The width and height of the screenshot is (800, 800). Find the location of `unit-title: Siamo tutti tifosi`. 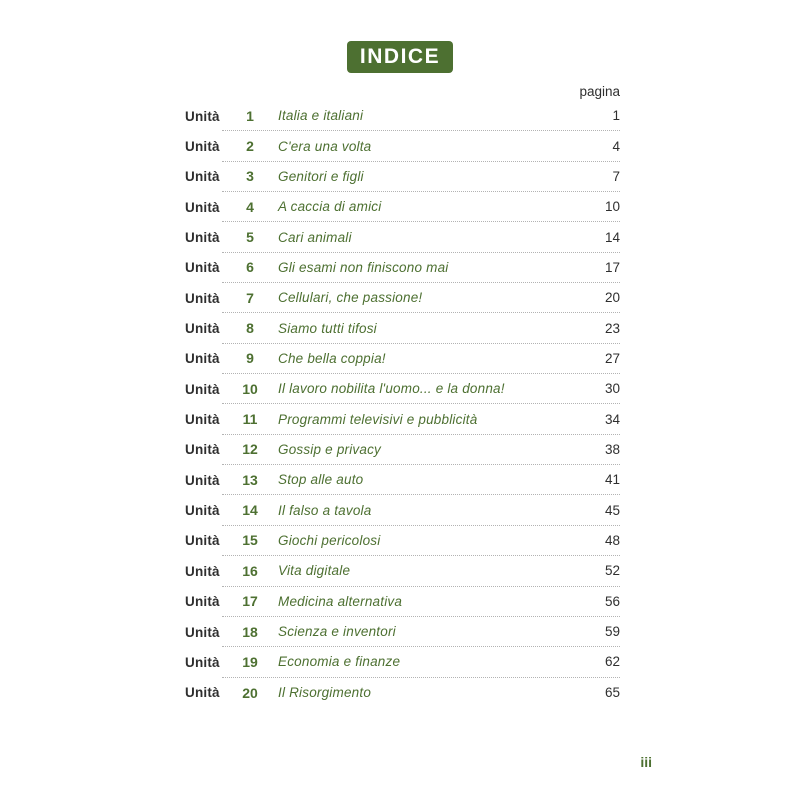

unit-title: Siamo tutti tifosi is located at coordinates (327, 328).